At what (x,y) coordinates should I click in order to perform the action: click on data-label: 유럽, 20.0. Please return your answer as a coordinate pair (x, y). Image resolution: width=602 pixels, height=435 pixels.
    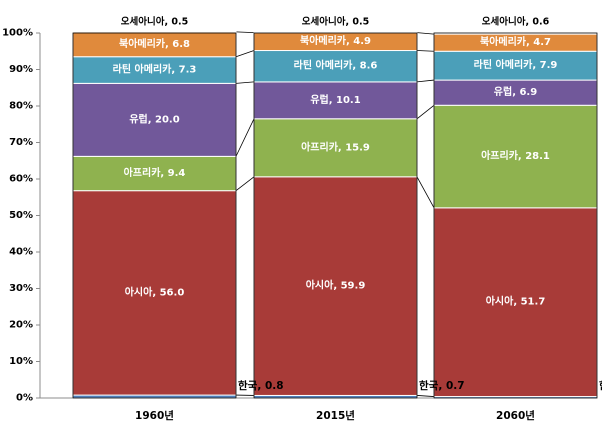
    Looking at the image, I should click on (154, 118).